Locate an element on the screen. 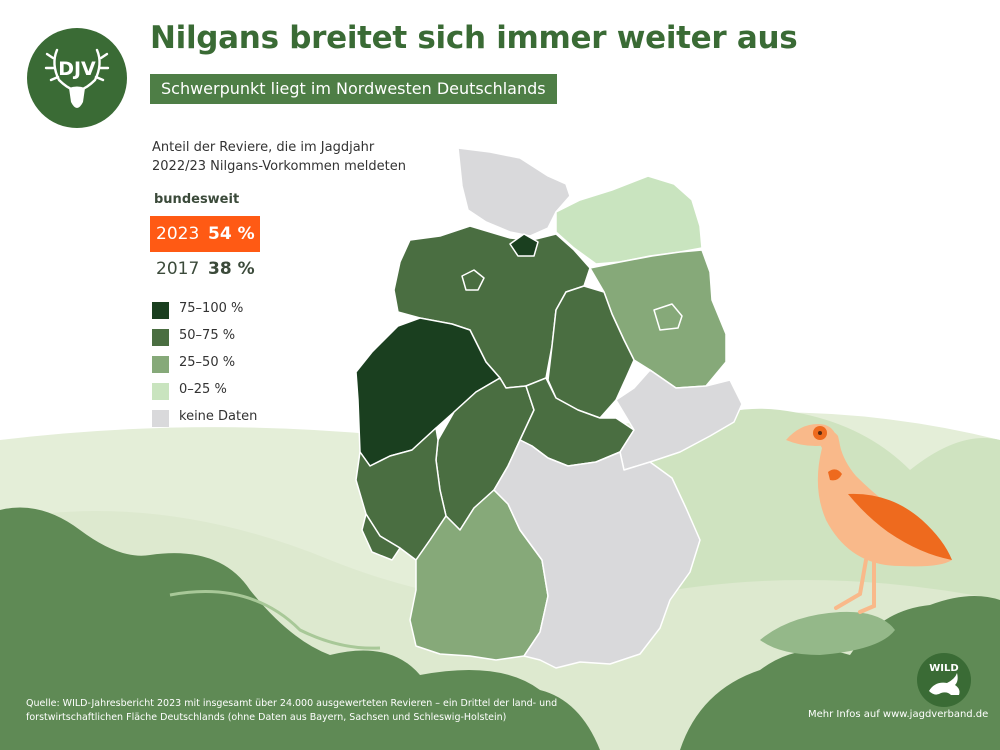 The height and width of the screenshot is (750, 1000). wild-logo: WILD is located at coordinates (944, 680).